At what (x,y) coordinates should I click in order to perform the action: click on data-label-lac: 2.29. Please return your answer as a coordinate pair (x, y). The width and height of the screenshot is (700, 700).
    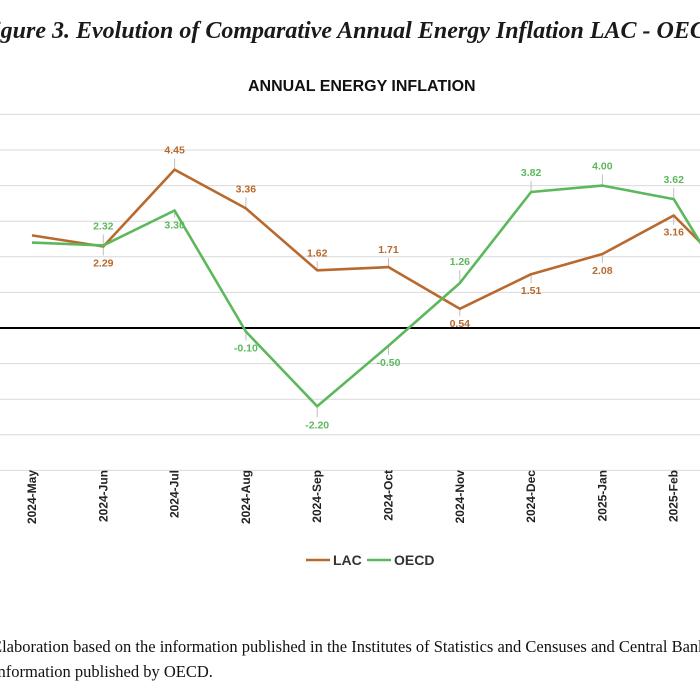
    Looking at the image, I should click on (103, 263).